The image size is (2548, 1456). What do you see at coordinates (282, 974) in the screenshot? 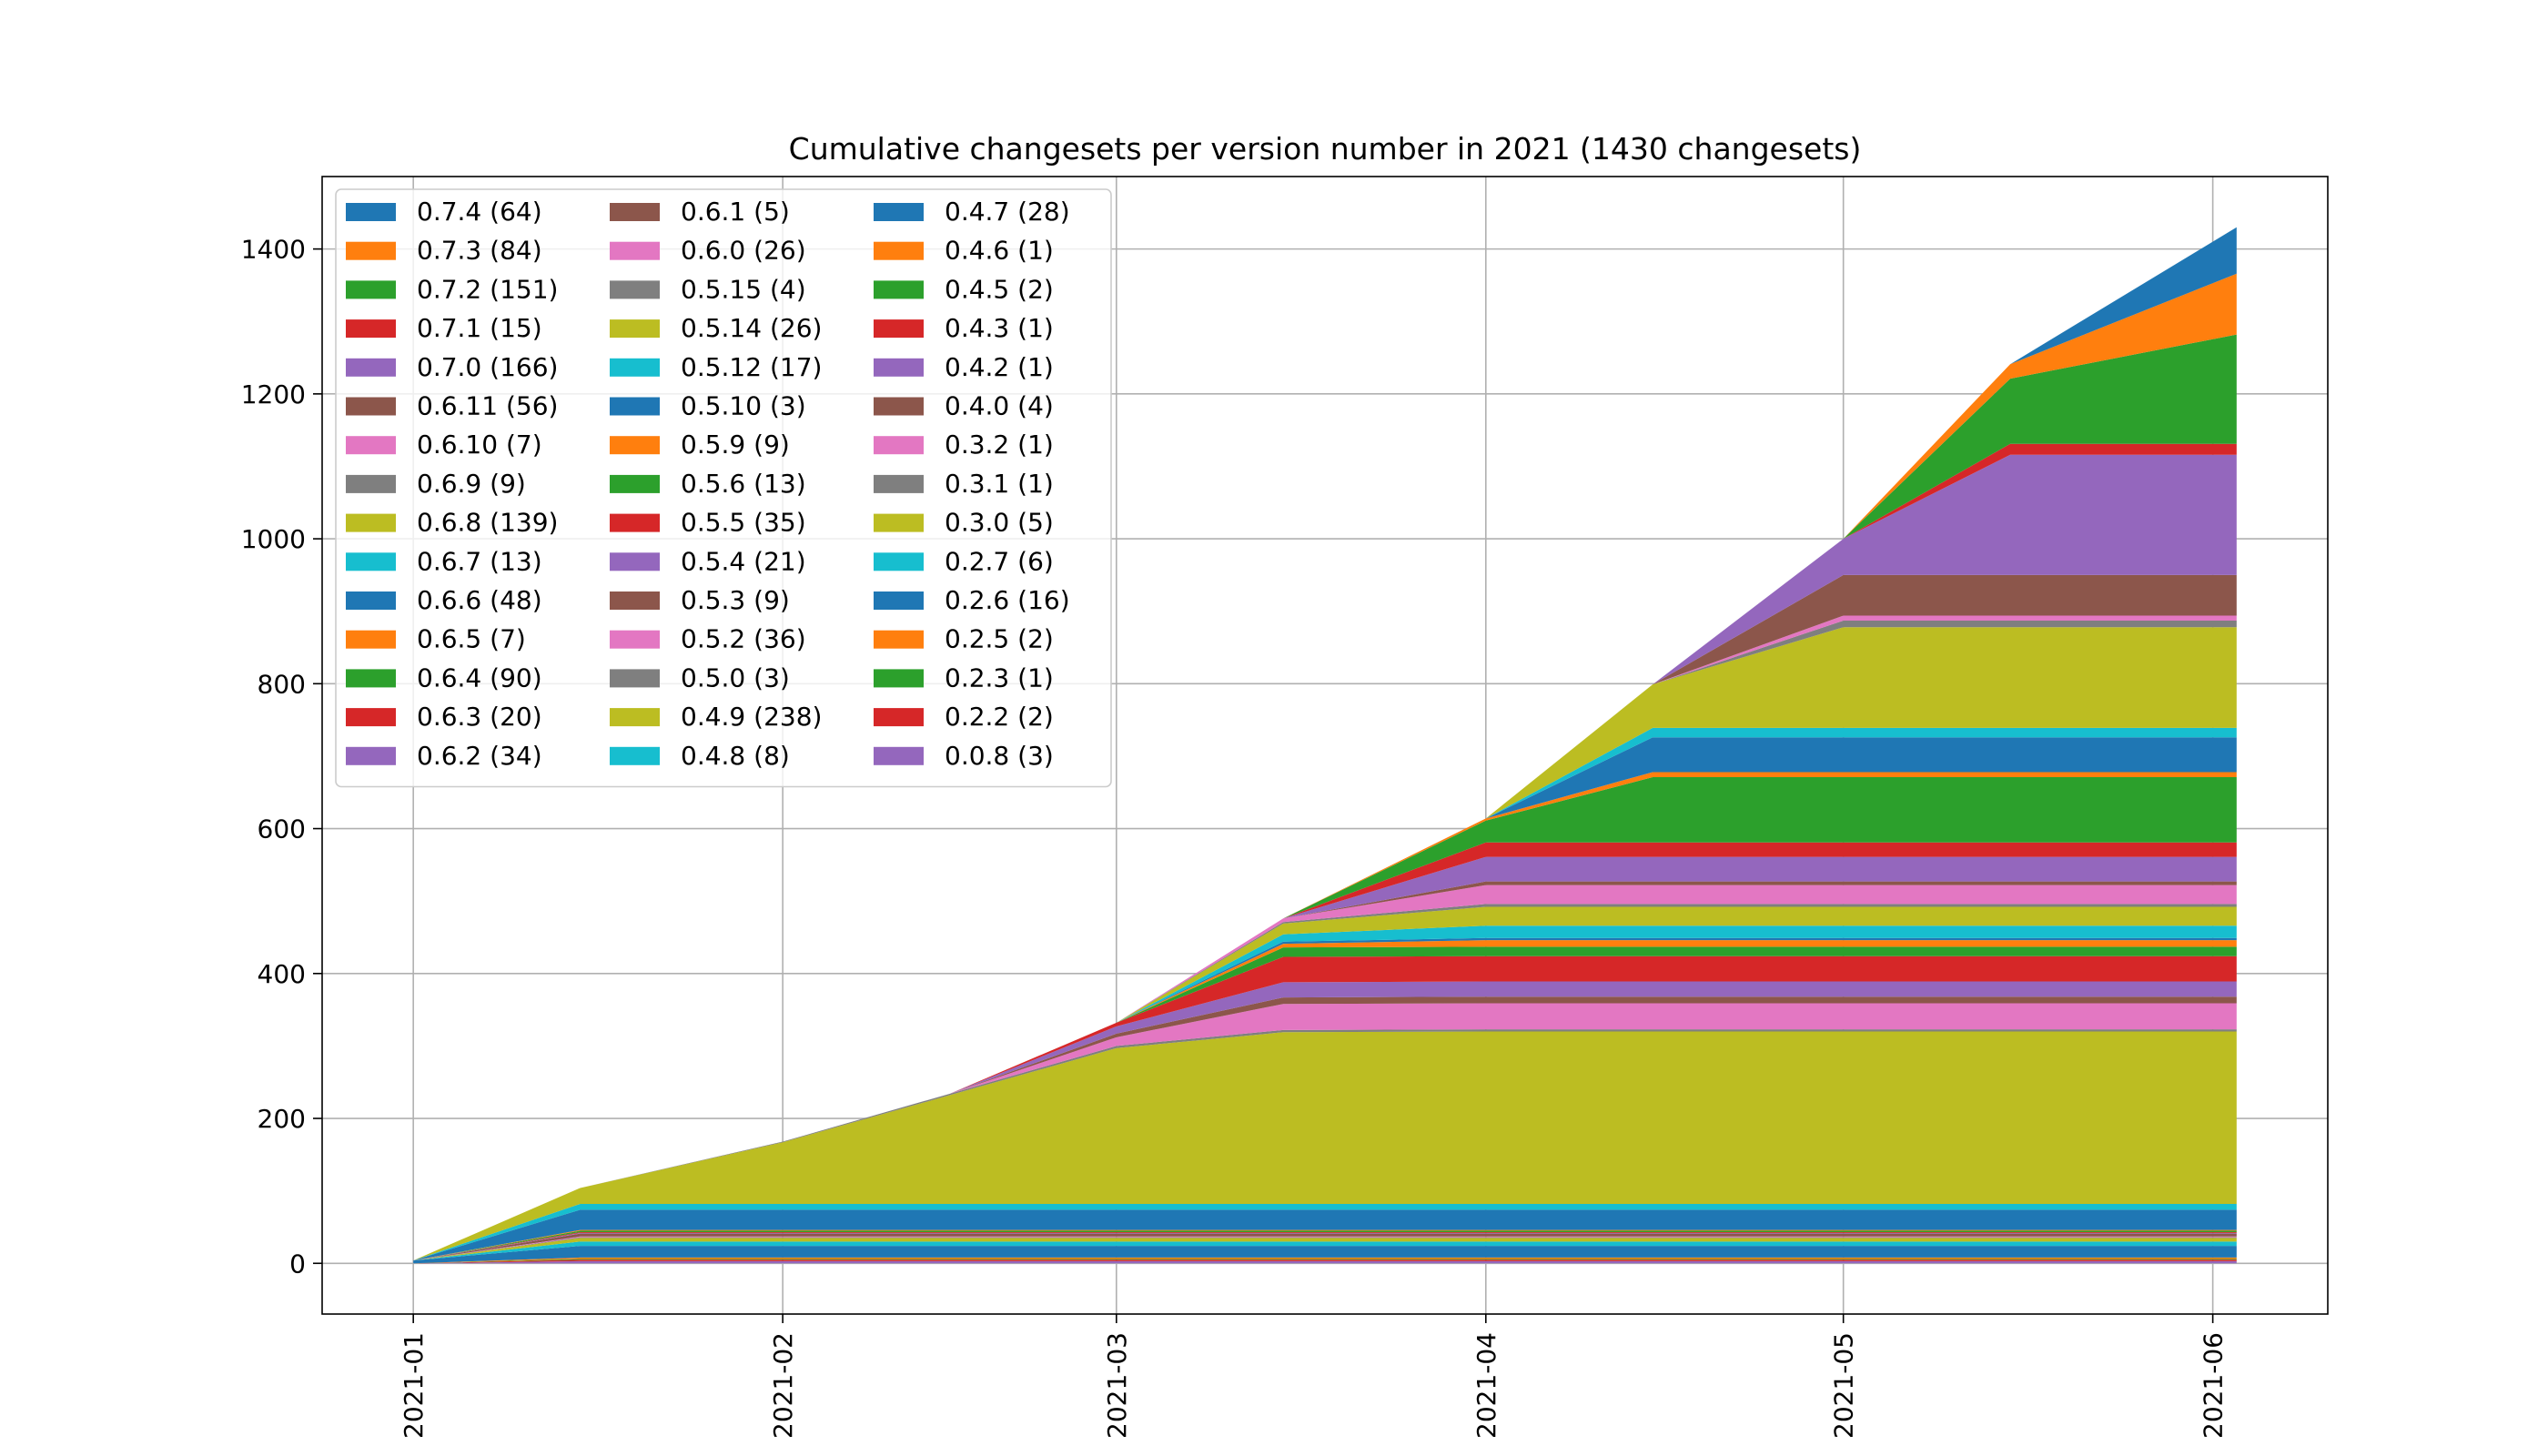
I see `y-tick-label: 400` at bounding box center [282, 974].